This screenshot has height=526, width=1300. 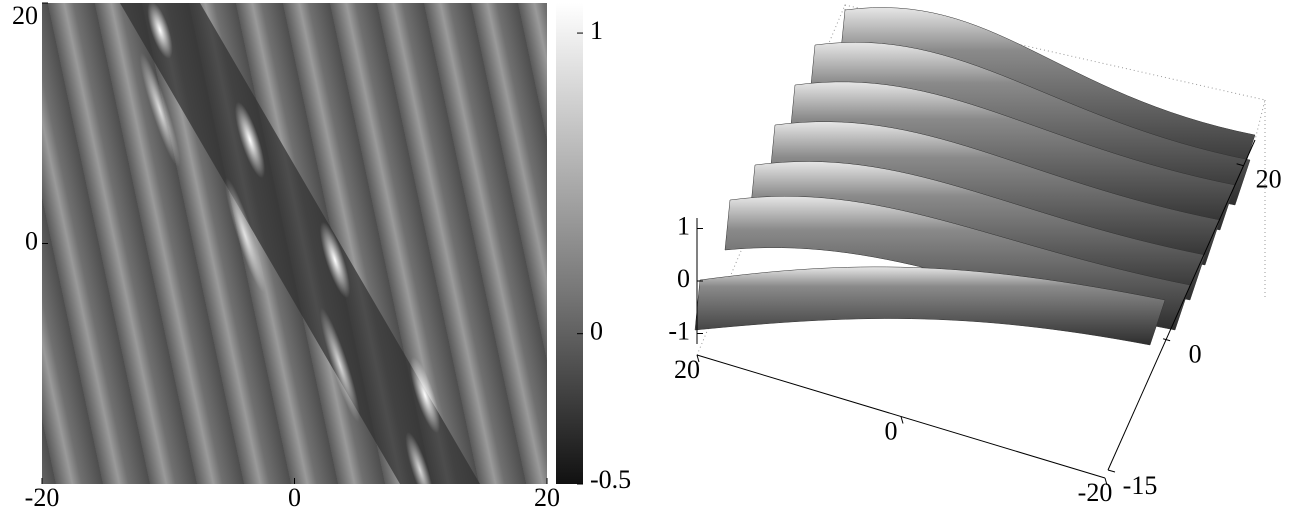 I want to click on colorbar, so click(x=569, y=243).